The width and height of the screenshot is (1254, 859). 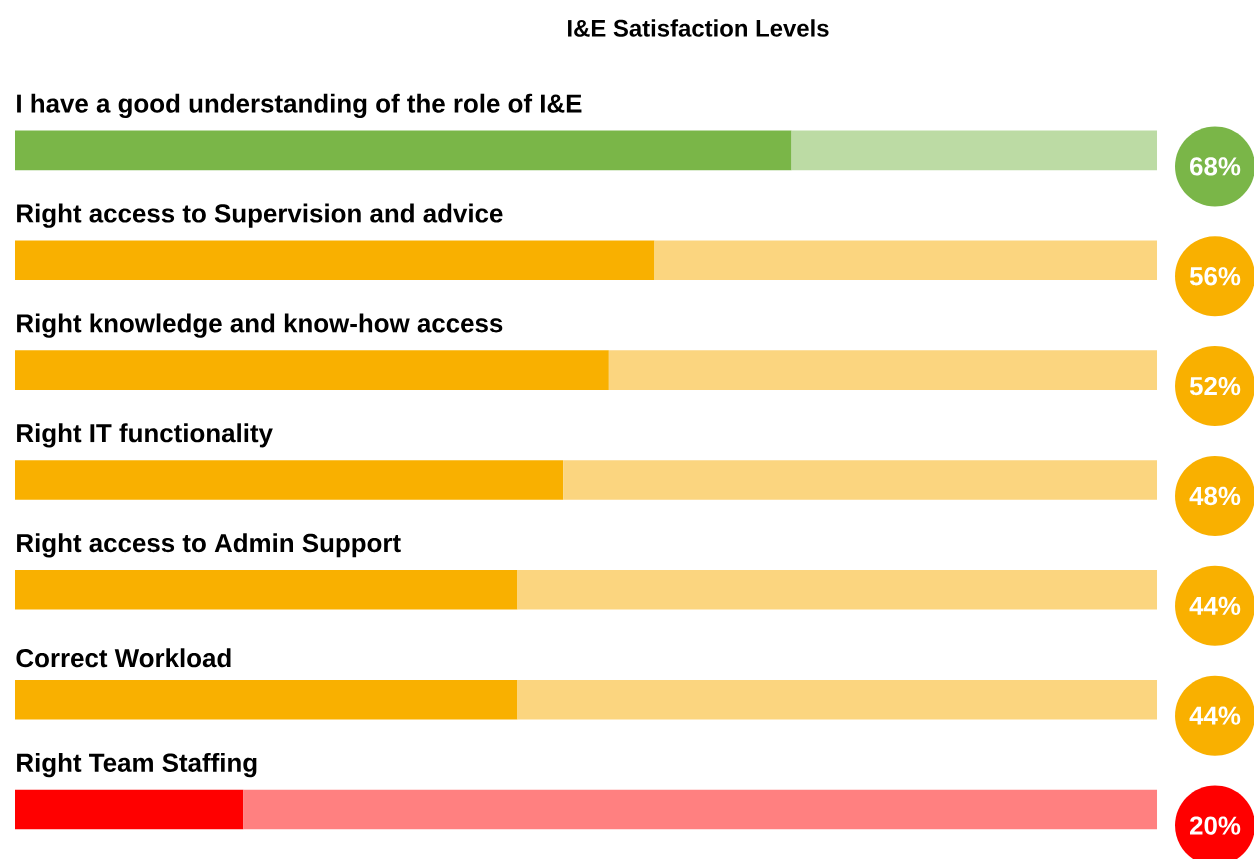 What do you see at coordinates (1215, 496) in the screenshot?
I see `data-label: 48%` at bounding box center [1215, 496].